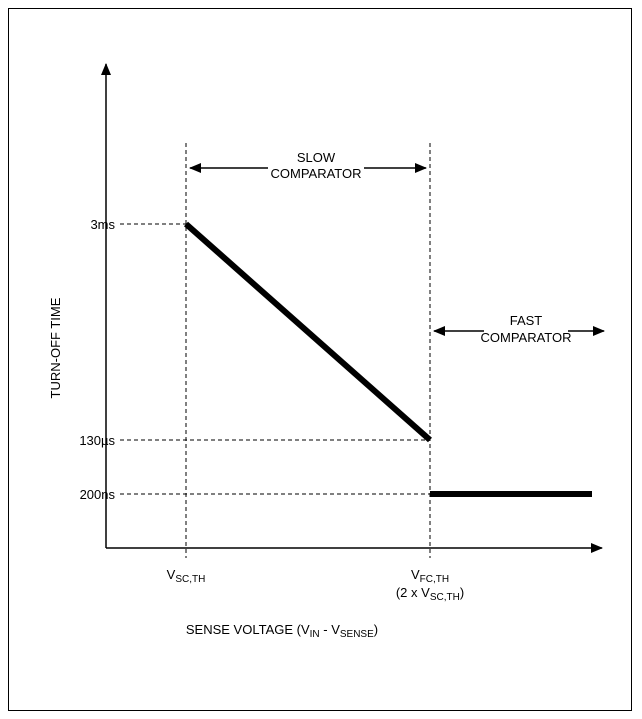 The image size is (642, 719). I want to click on x-axis-label: SENSE VOLTAGE (VIN - VSENSE), so click(282, 631).